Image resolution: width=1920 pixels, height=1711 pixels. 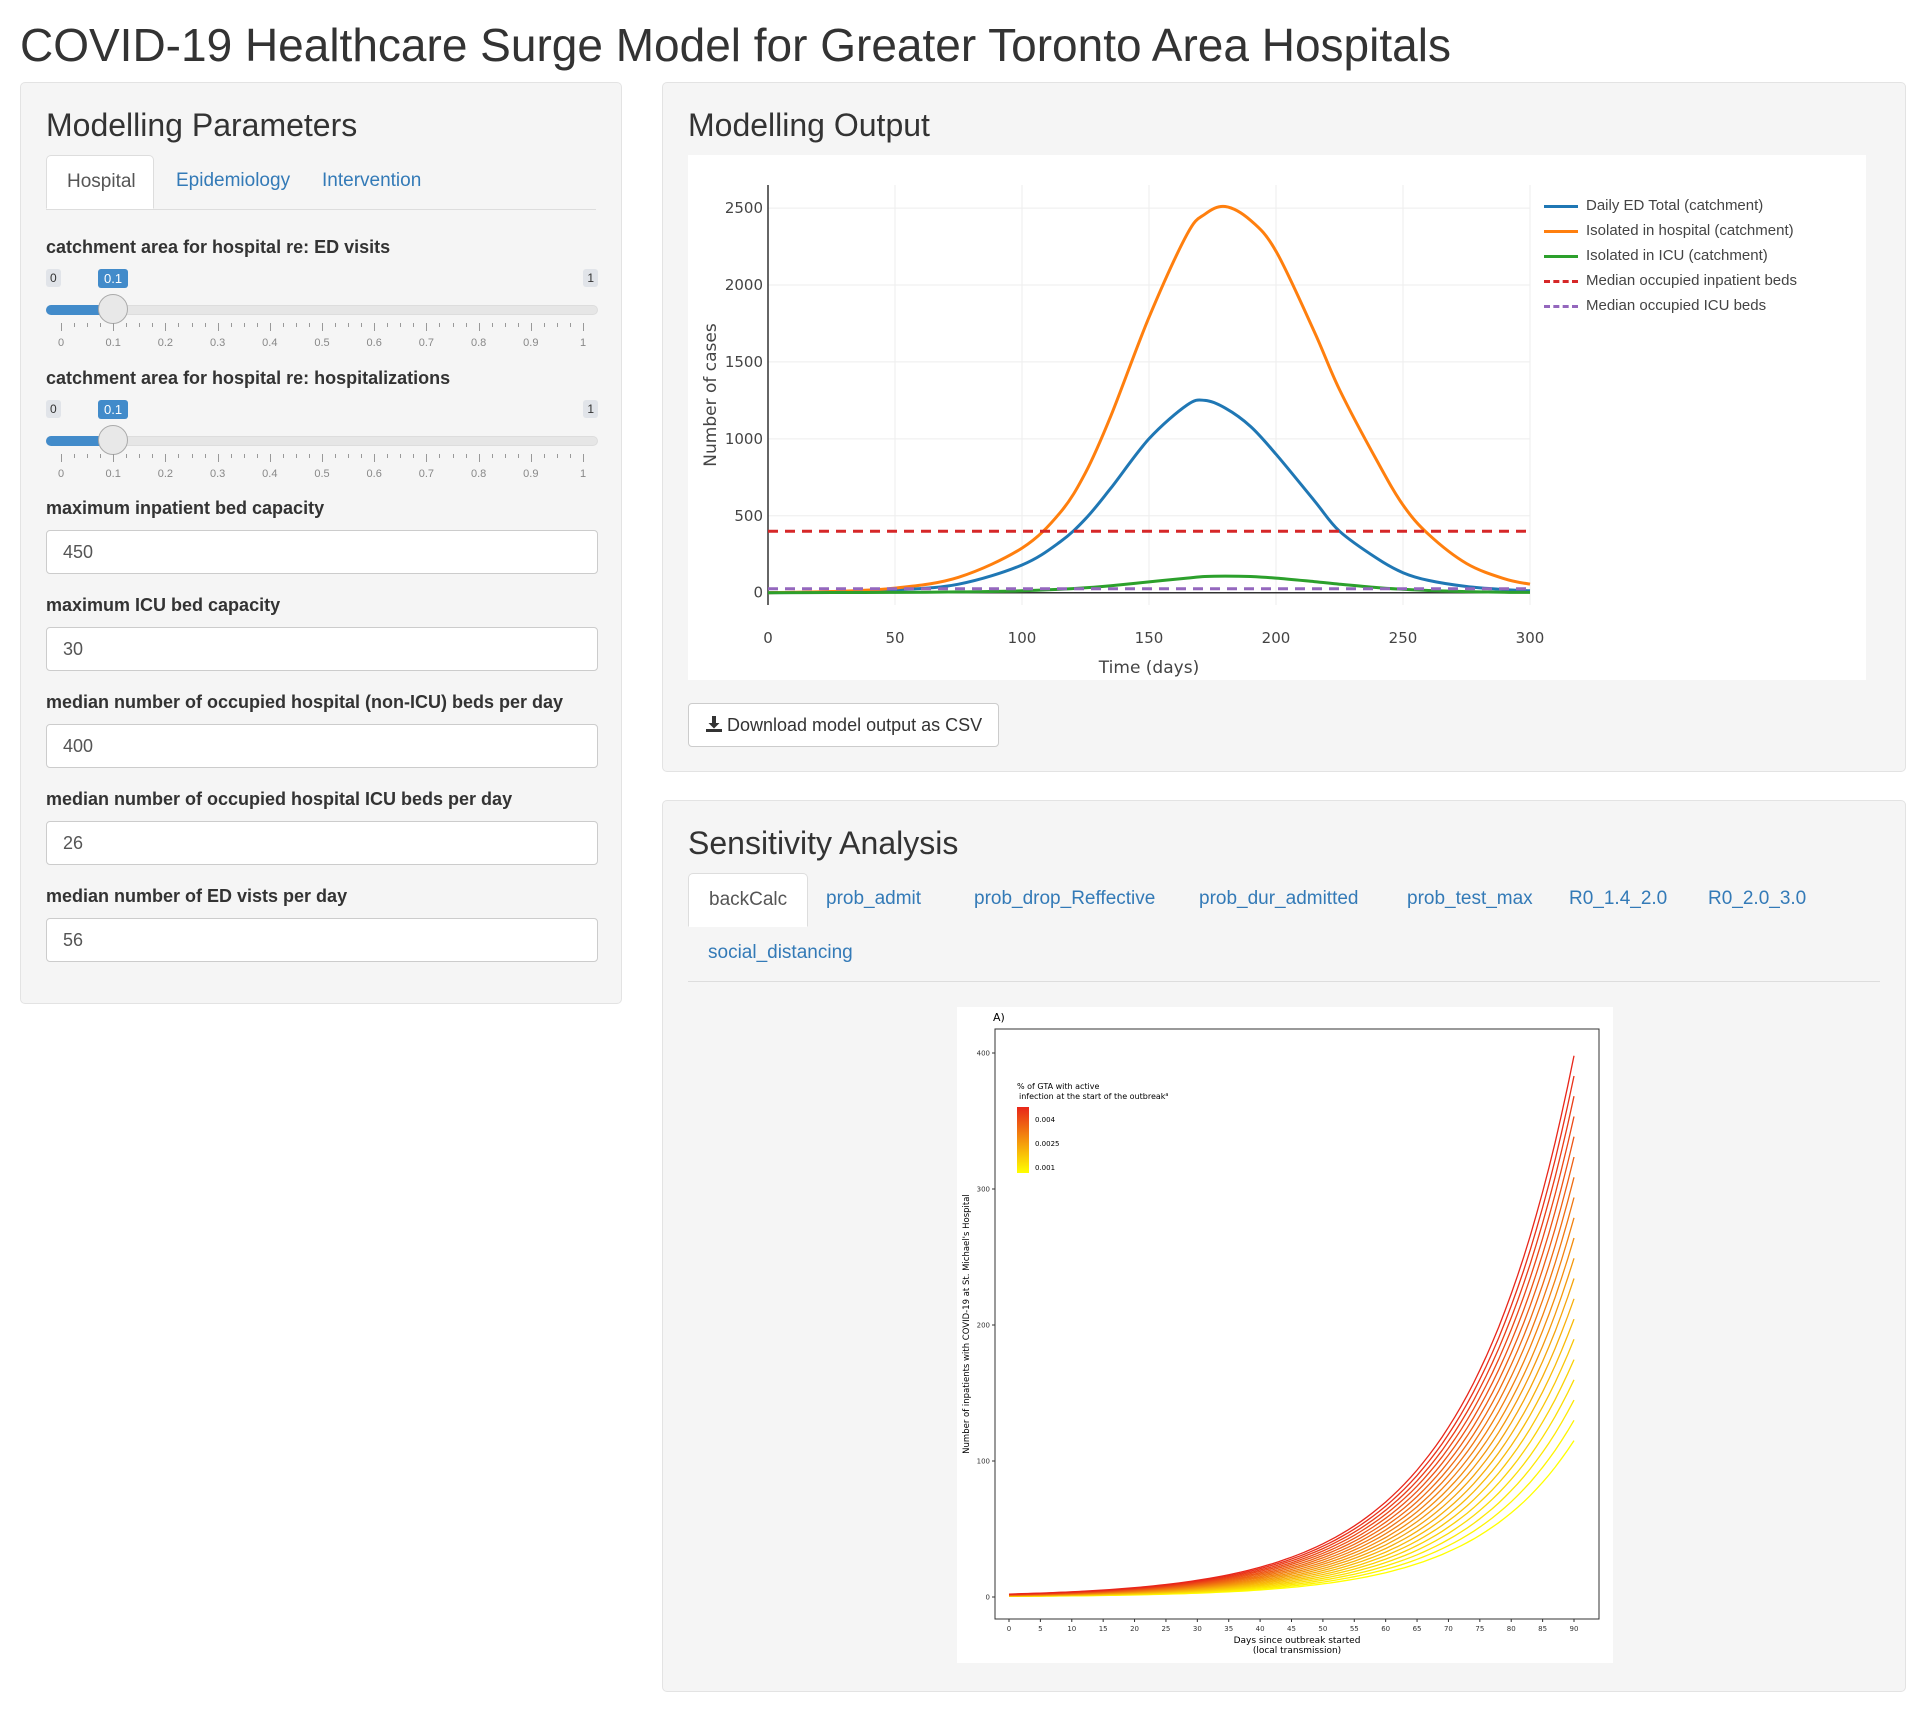 What do you see at coordinates (197, 896) in the screenshot?
I see `ed-visits-label: median number of ED vists per day` at bounding box center [197, 896].